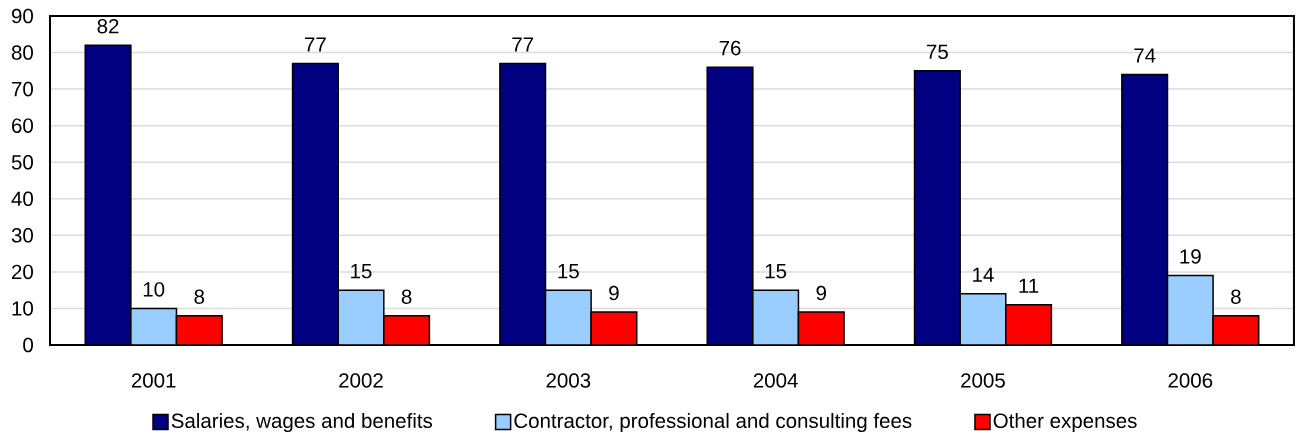  I want to click on data-label: 74, so click(1145, 55).